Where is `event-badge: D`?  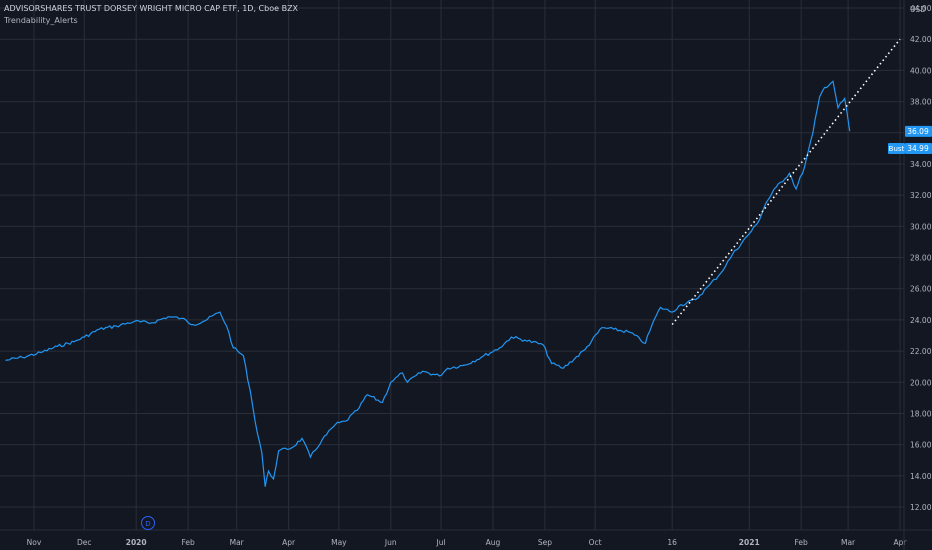
event-badge: D is located at coordinates (148, 523).